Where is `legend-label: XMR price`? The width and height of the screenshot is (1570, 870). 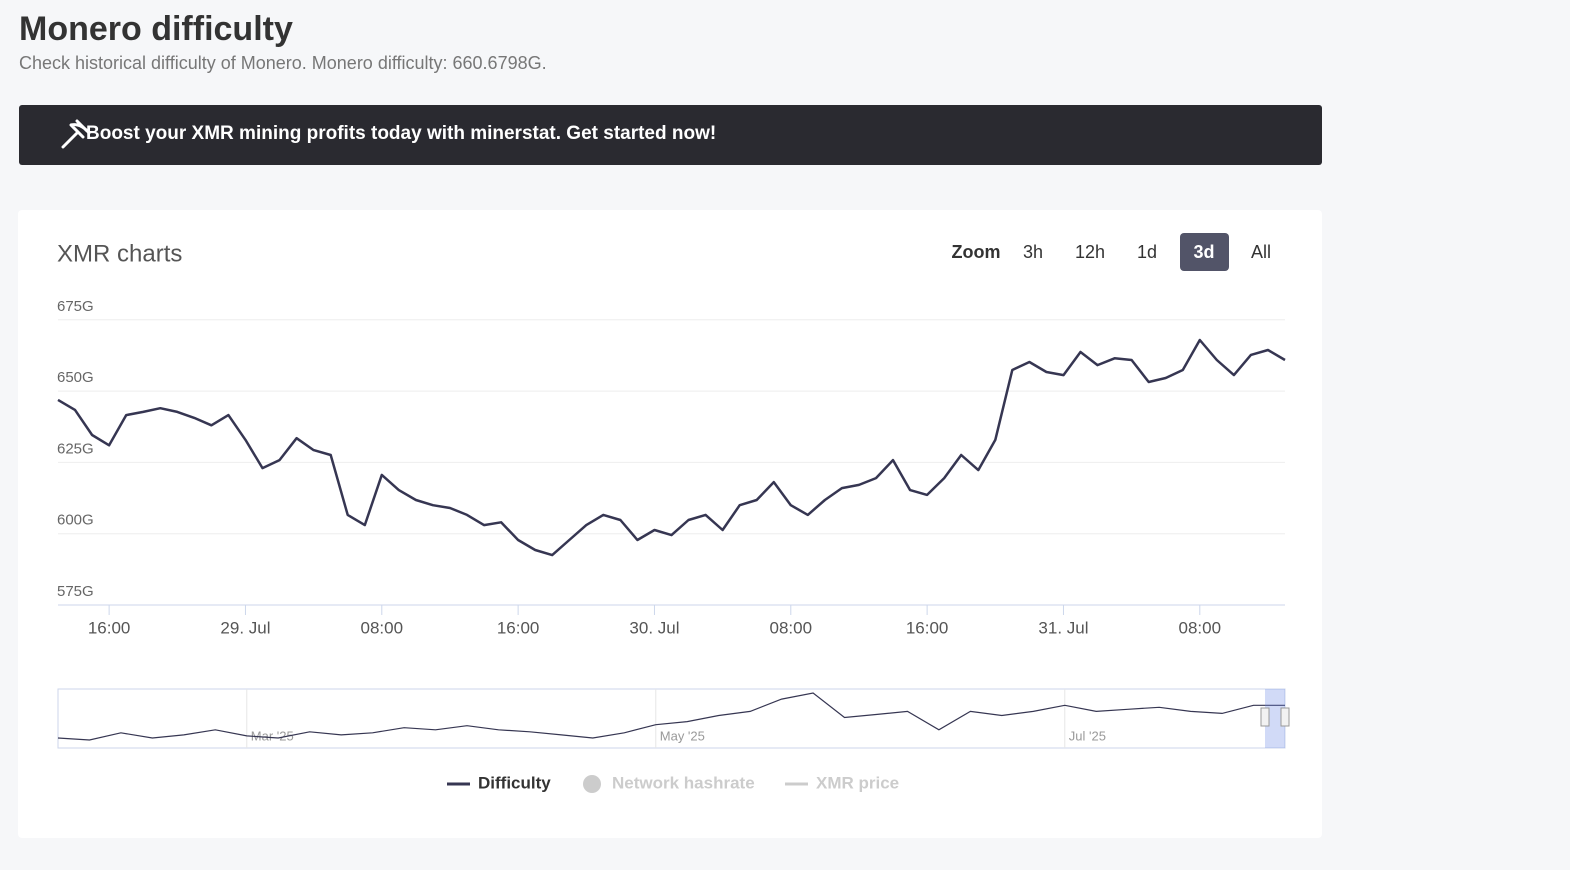
legend-label: XMR price is located at coordinates (857, 782).